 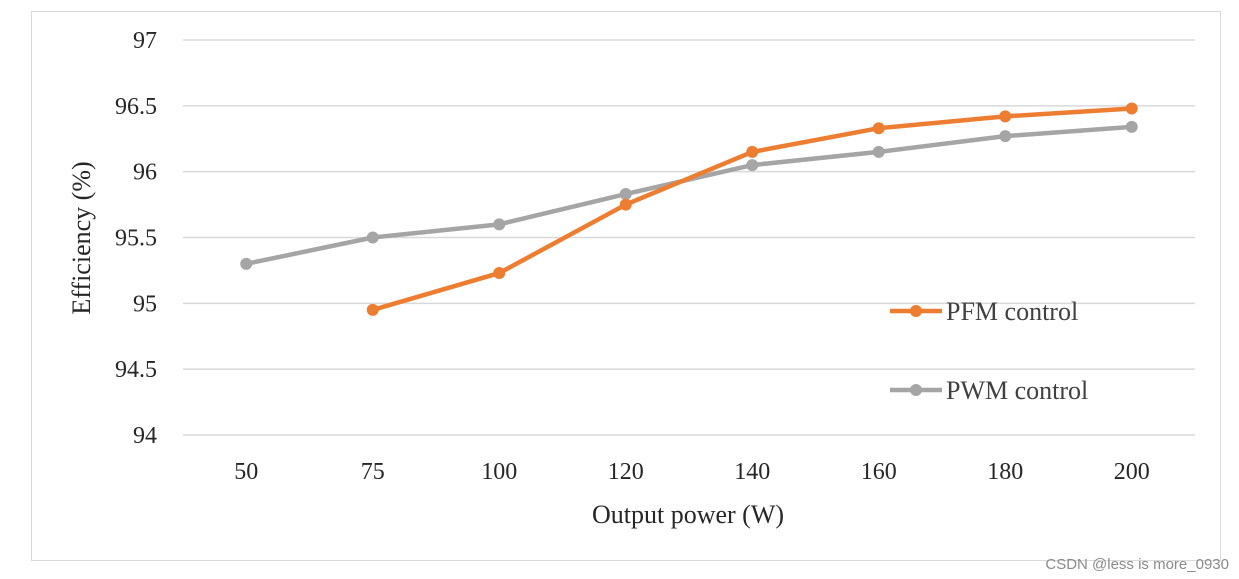 I want to click on y-tick-label: 96.5, so click(x=136, y=107).